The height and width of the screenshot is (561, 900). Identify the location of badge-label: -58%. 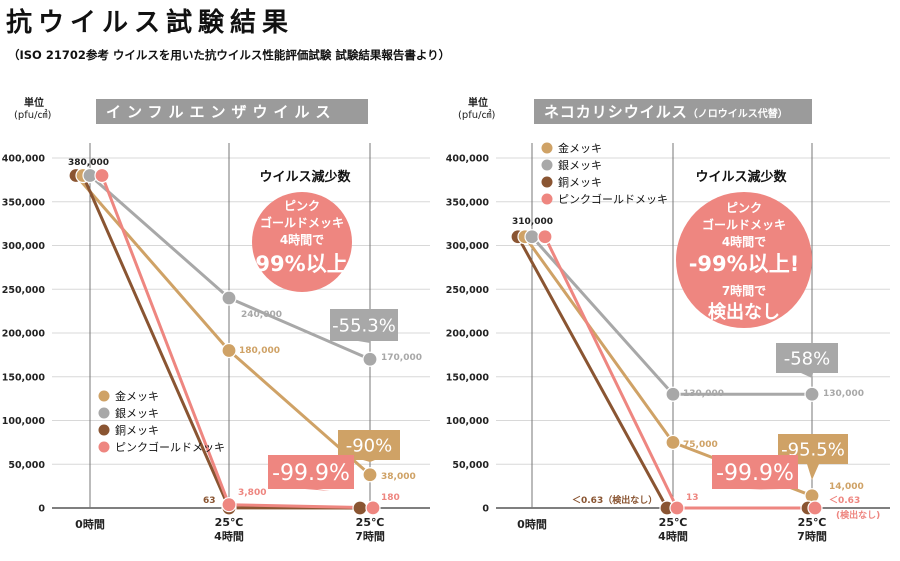
(807, 358).